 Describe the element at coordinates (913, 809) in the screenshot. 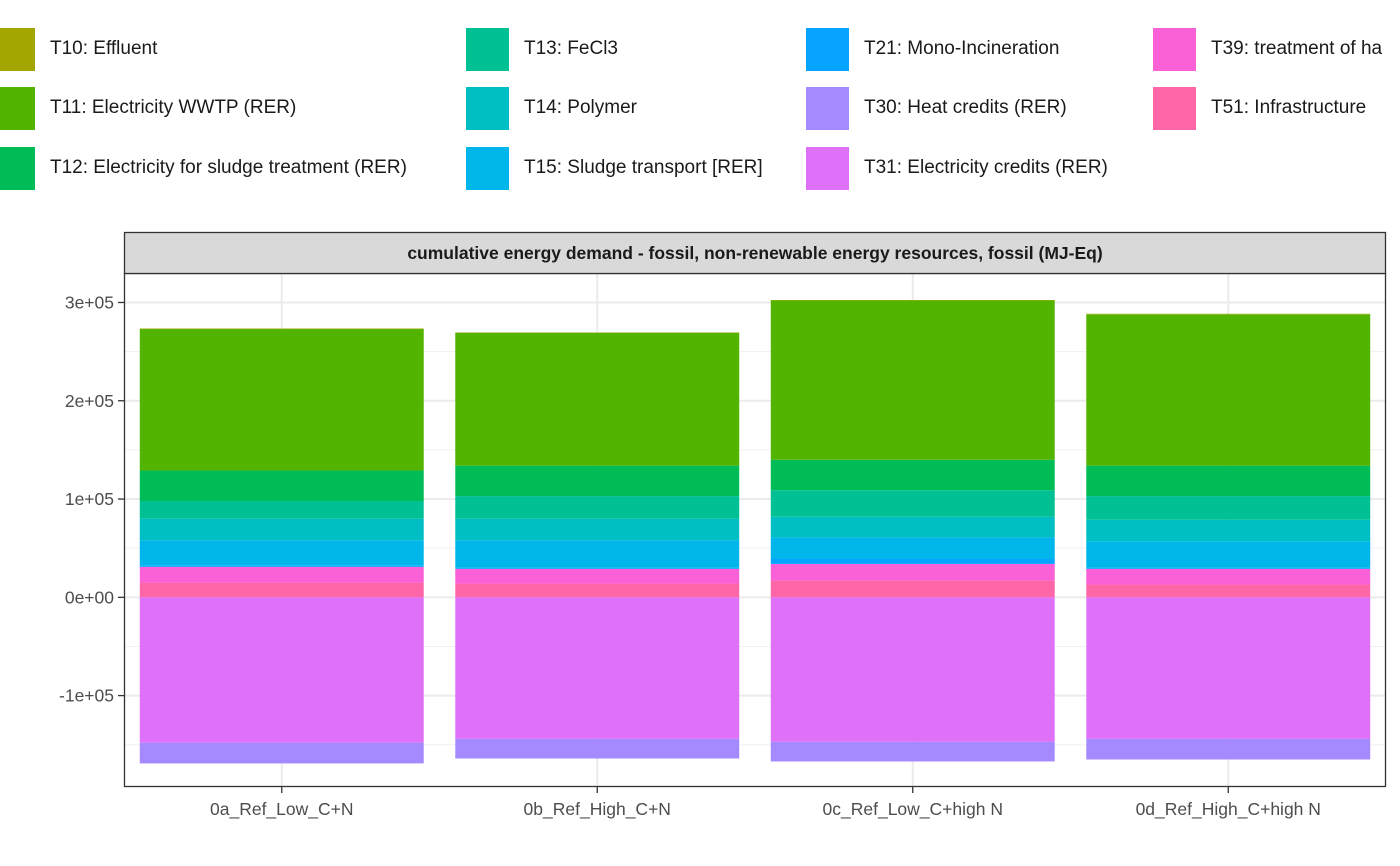

I see `x-tick-label: 0c_Ref_Low_C+high N` at that location.